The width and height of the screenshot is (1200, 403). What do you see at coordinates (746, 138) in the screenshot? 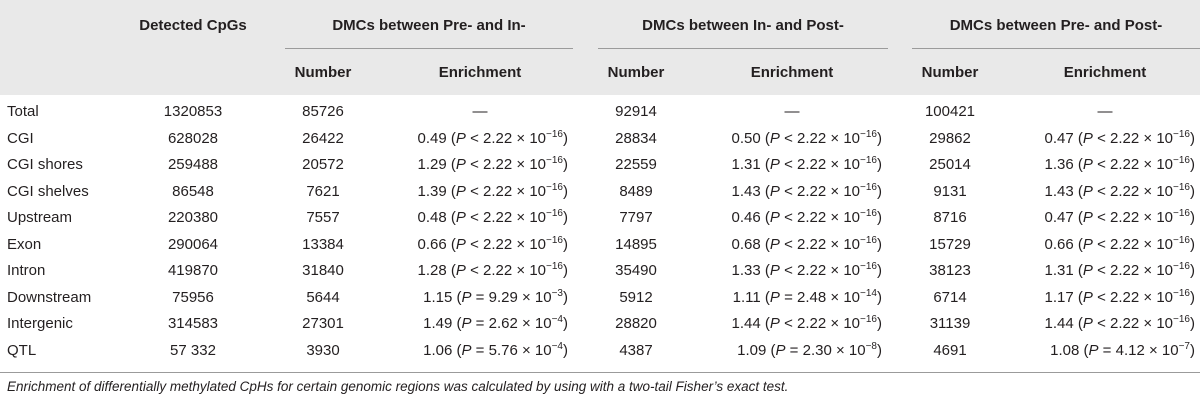
I see `enrichment-ratio: 0.50` at bounding box center [746, 138].